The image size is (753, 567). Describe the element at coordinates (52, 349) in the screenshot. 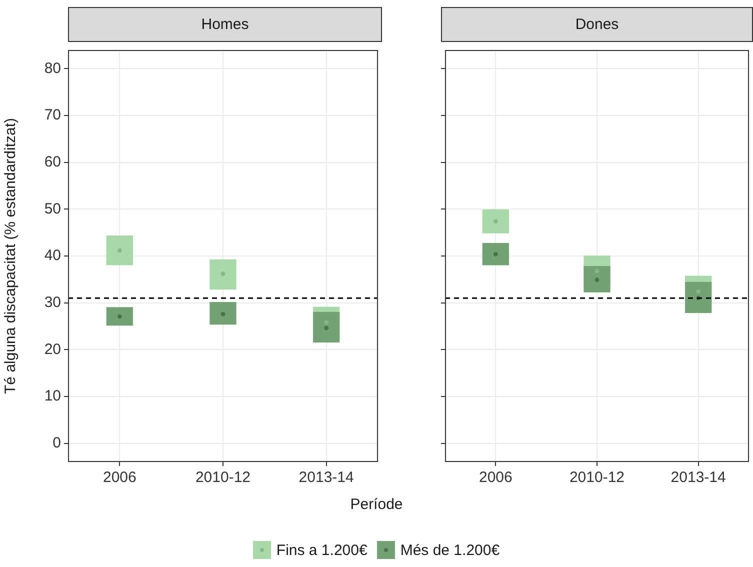

I see `y-tick-label: 20` at that location.